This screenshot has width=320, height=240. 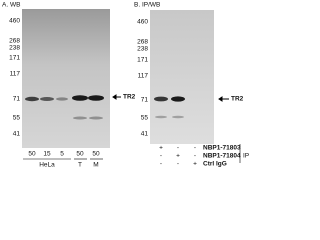 What do you see at coordinates (11, 5) in the screenshot?
I see `panel-title: A. WB` at bounding box center [11, 5].